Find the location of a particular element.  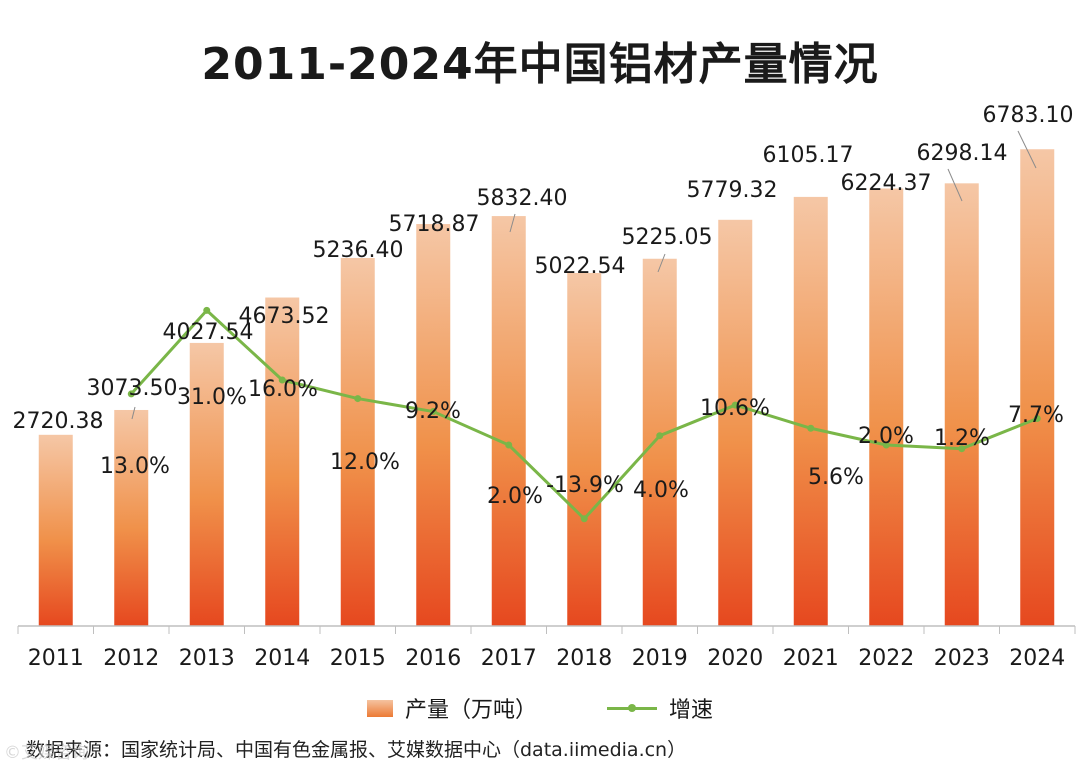

bar-2019 is located at coordinates (659, 442).